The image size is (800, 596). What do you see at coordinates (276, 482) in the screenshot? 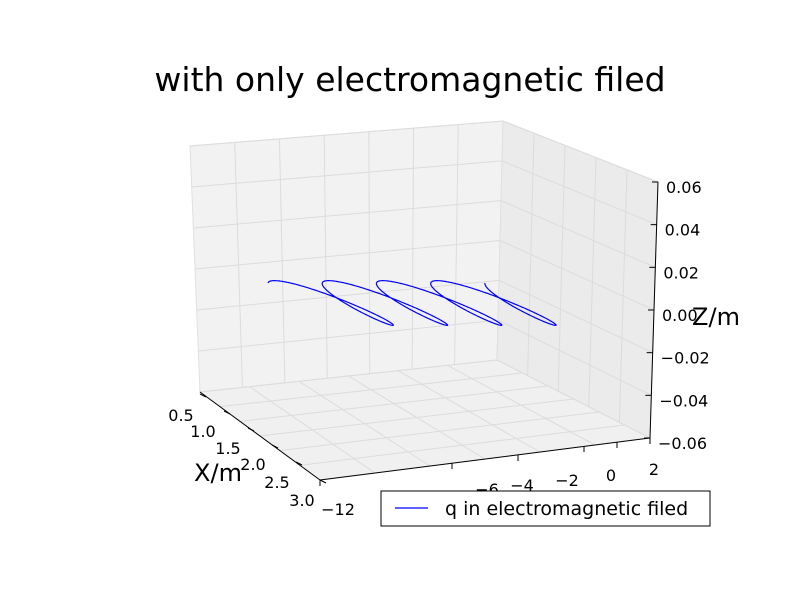
I see `x-tick-label: 2.5` at bounding box center [276, 482].